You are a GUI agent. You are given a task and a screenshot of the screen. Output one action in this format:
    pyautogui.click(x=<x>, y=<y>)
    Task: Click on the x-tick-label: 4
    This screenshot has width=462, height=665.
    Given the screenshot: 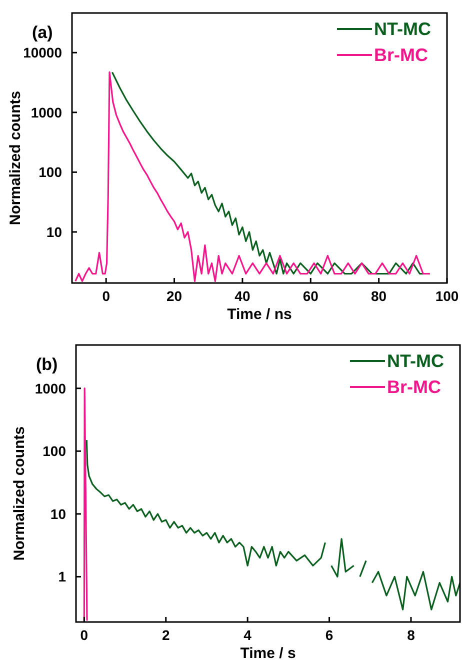 What is the action you would take?
    pyautogui.click(x=248, y=635)
    